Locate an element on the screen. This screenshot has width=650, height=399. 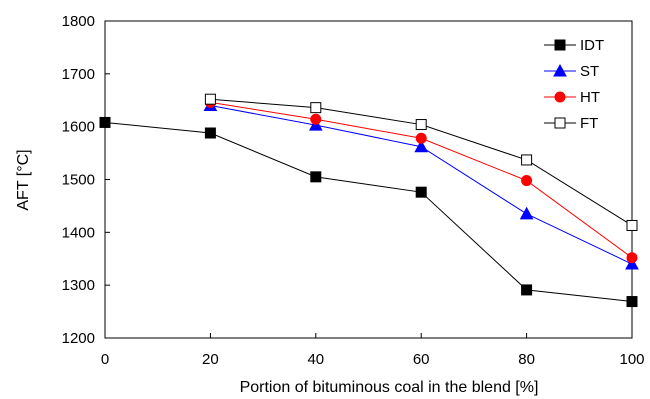
y-axis-title: AFT [°C] is located at coordinates (23, 179).